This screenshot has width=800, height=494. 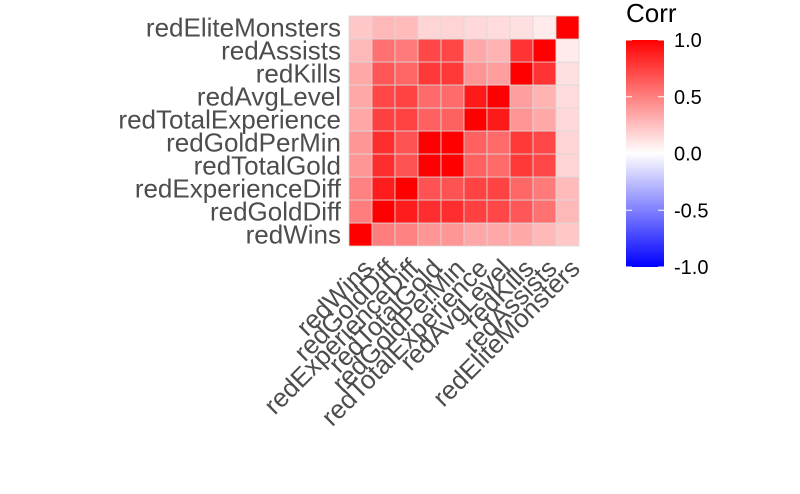 What do you see at coordinates (691, 211) in the screenshot?
I see `legend-tick-label: -0.5` at bounding box center [691, 211].